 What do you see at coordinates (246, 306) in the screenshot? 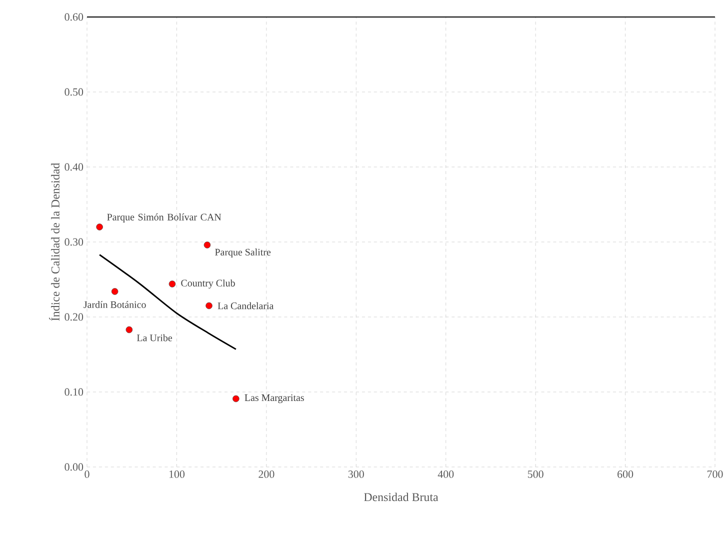
I see `annotation: La Candelaria` at bounding box center [246, 306].